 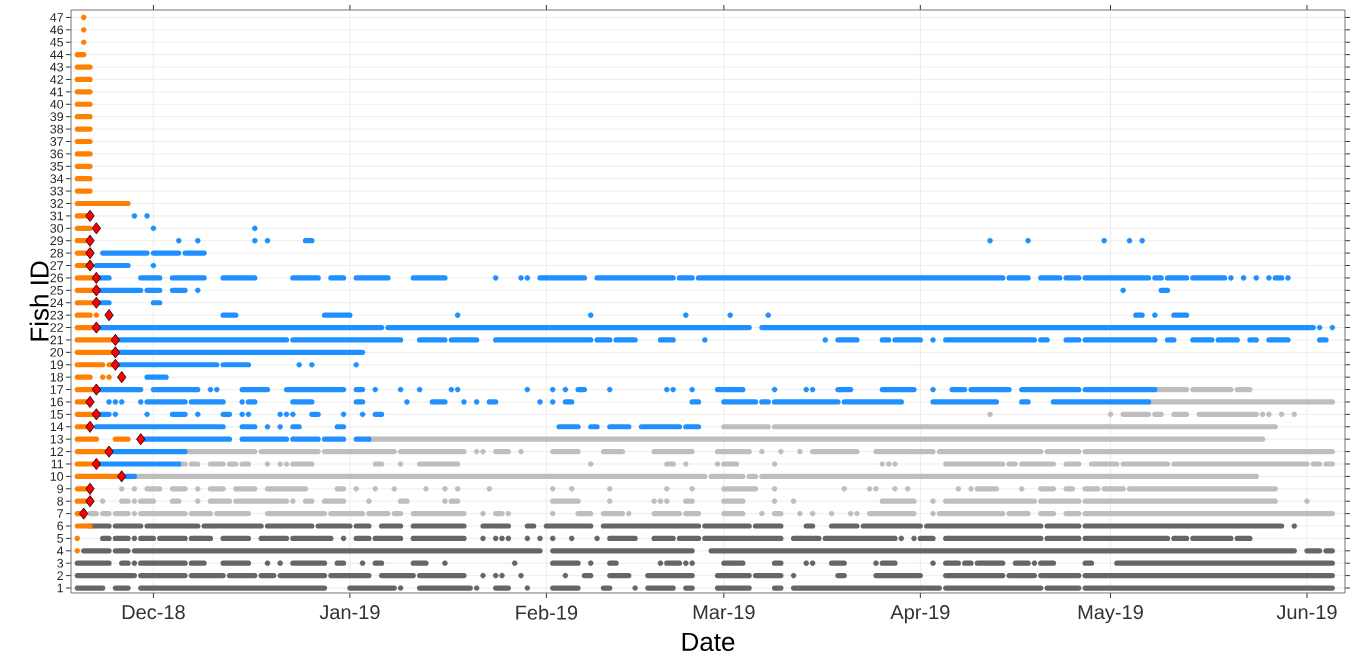 I want to click on y-tick-label: 47, so click(x=56, y=17).